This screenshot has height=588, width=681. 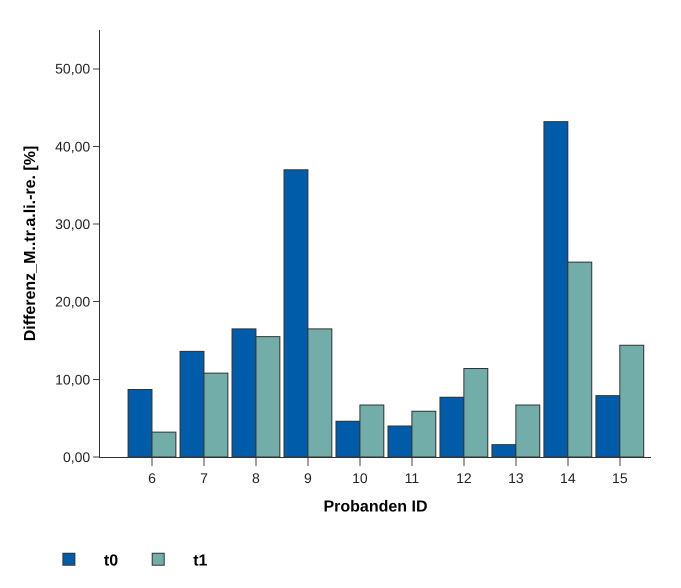 I want to click on y-axis-title: Differenz_M..tr.a.li.-re. [%], so click(x=31, y=244).